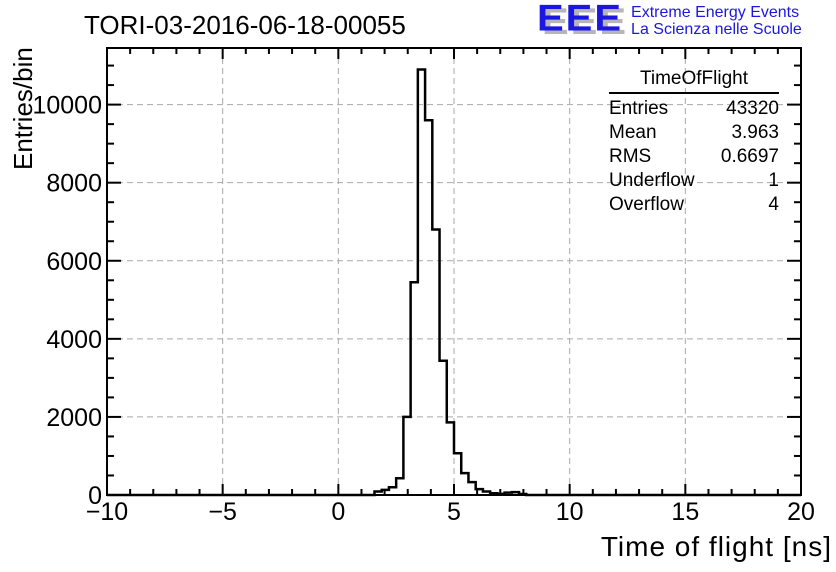 This screenshot has height=572, width=836. I want to click on stats-value: 0.6697, so click(749, 156).